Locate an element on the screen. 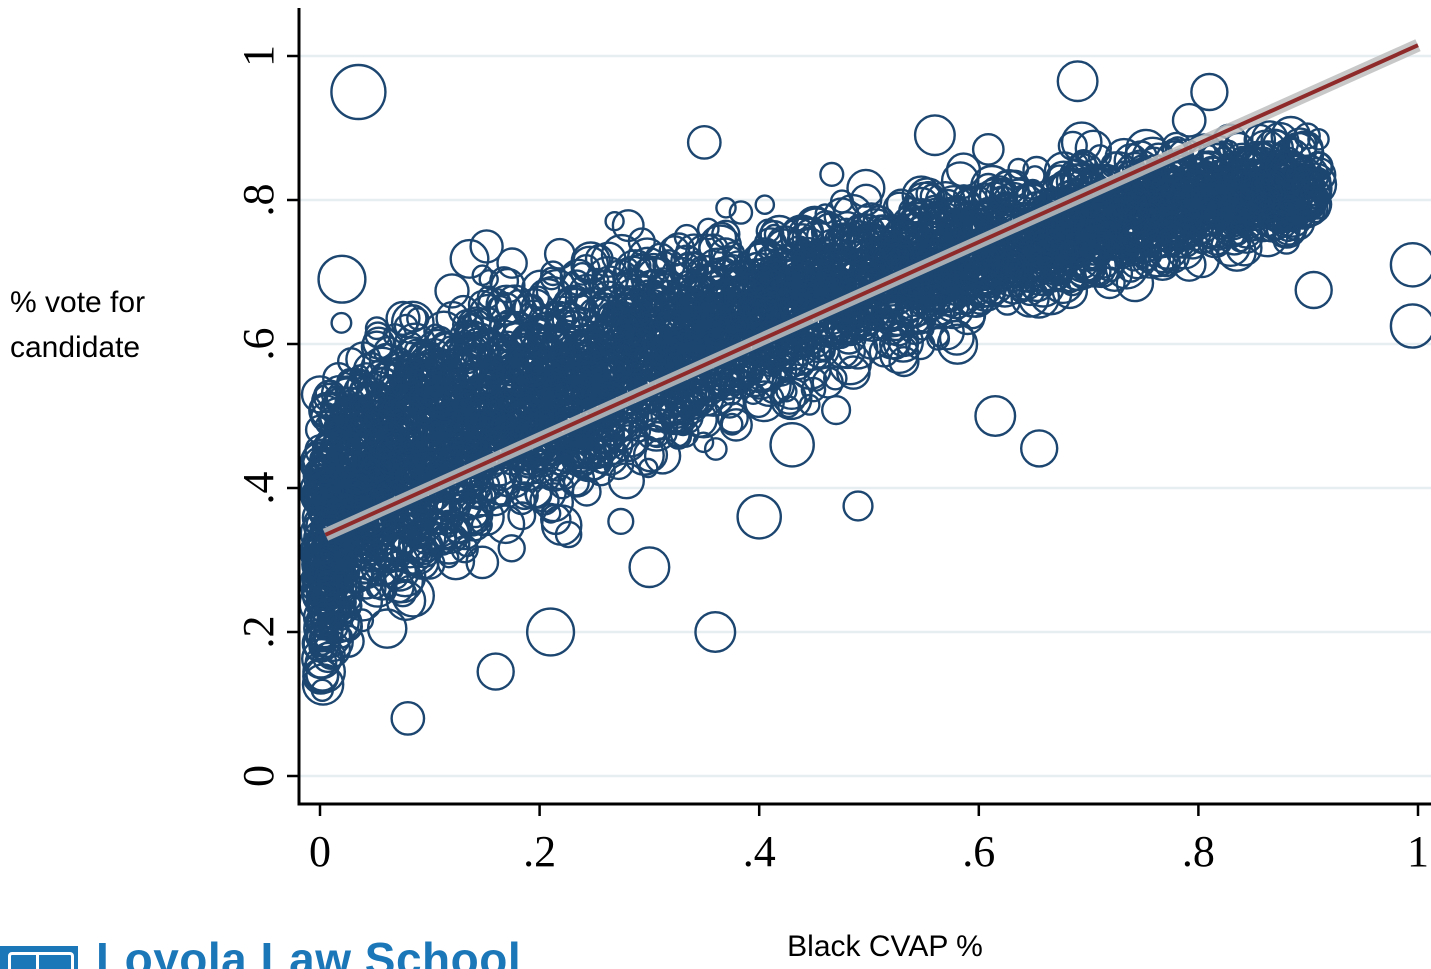  shield-icon is located at coordinates (39, 957).